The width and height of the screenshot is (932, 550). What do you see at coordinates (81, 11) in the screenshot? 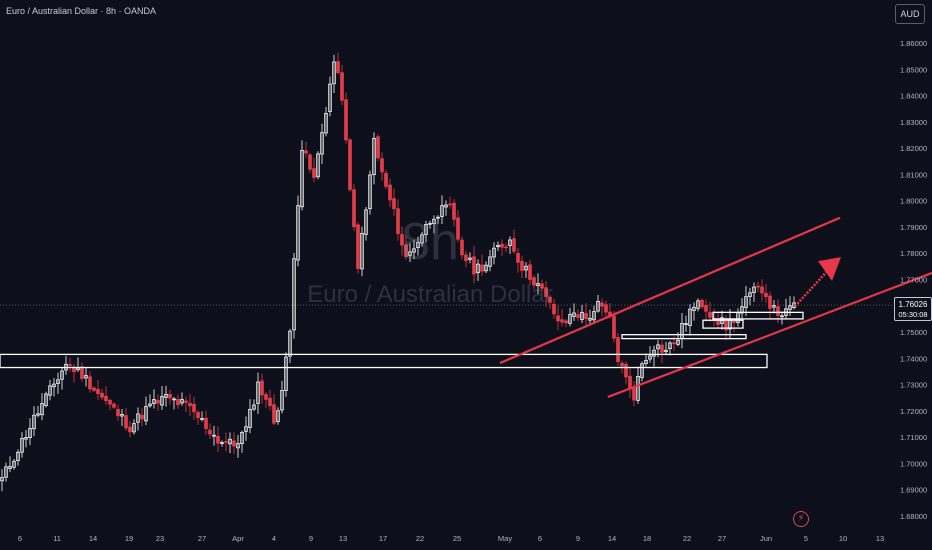
I see `symbol-title: Euro / Australian Dollar · 8h · OANDA` at bounding box center [81, 11].